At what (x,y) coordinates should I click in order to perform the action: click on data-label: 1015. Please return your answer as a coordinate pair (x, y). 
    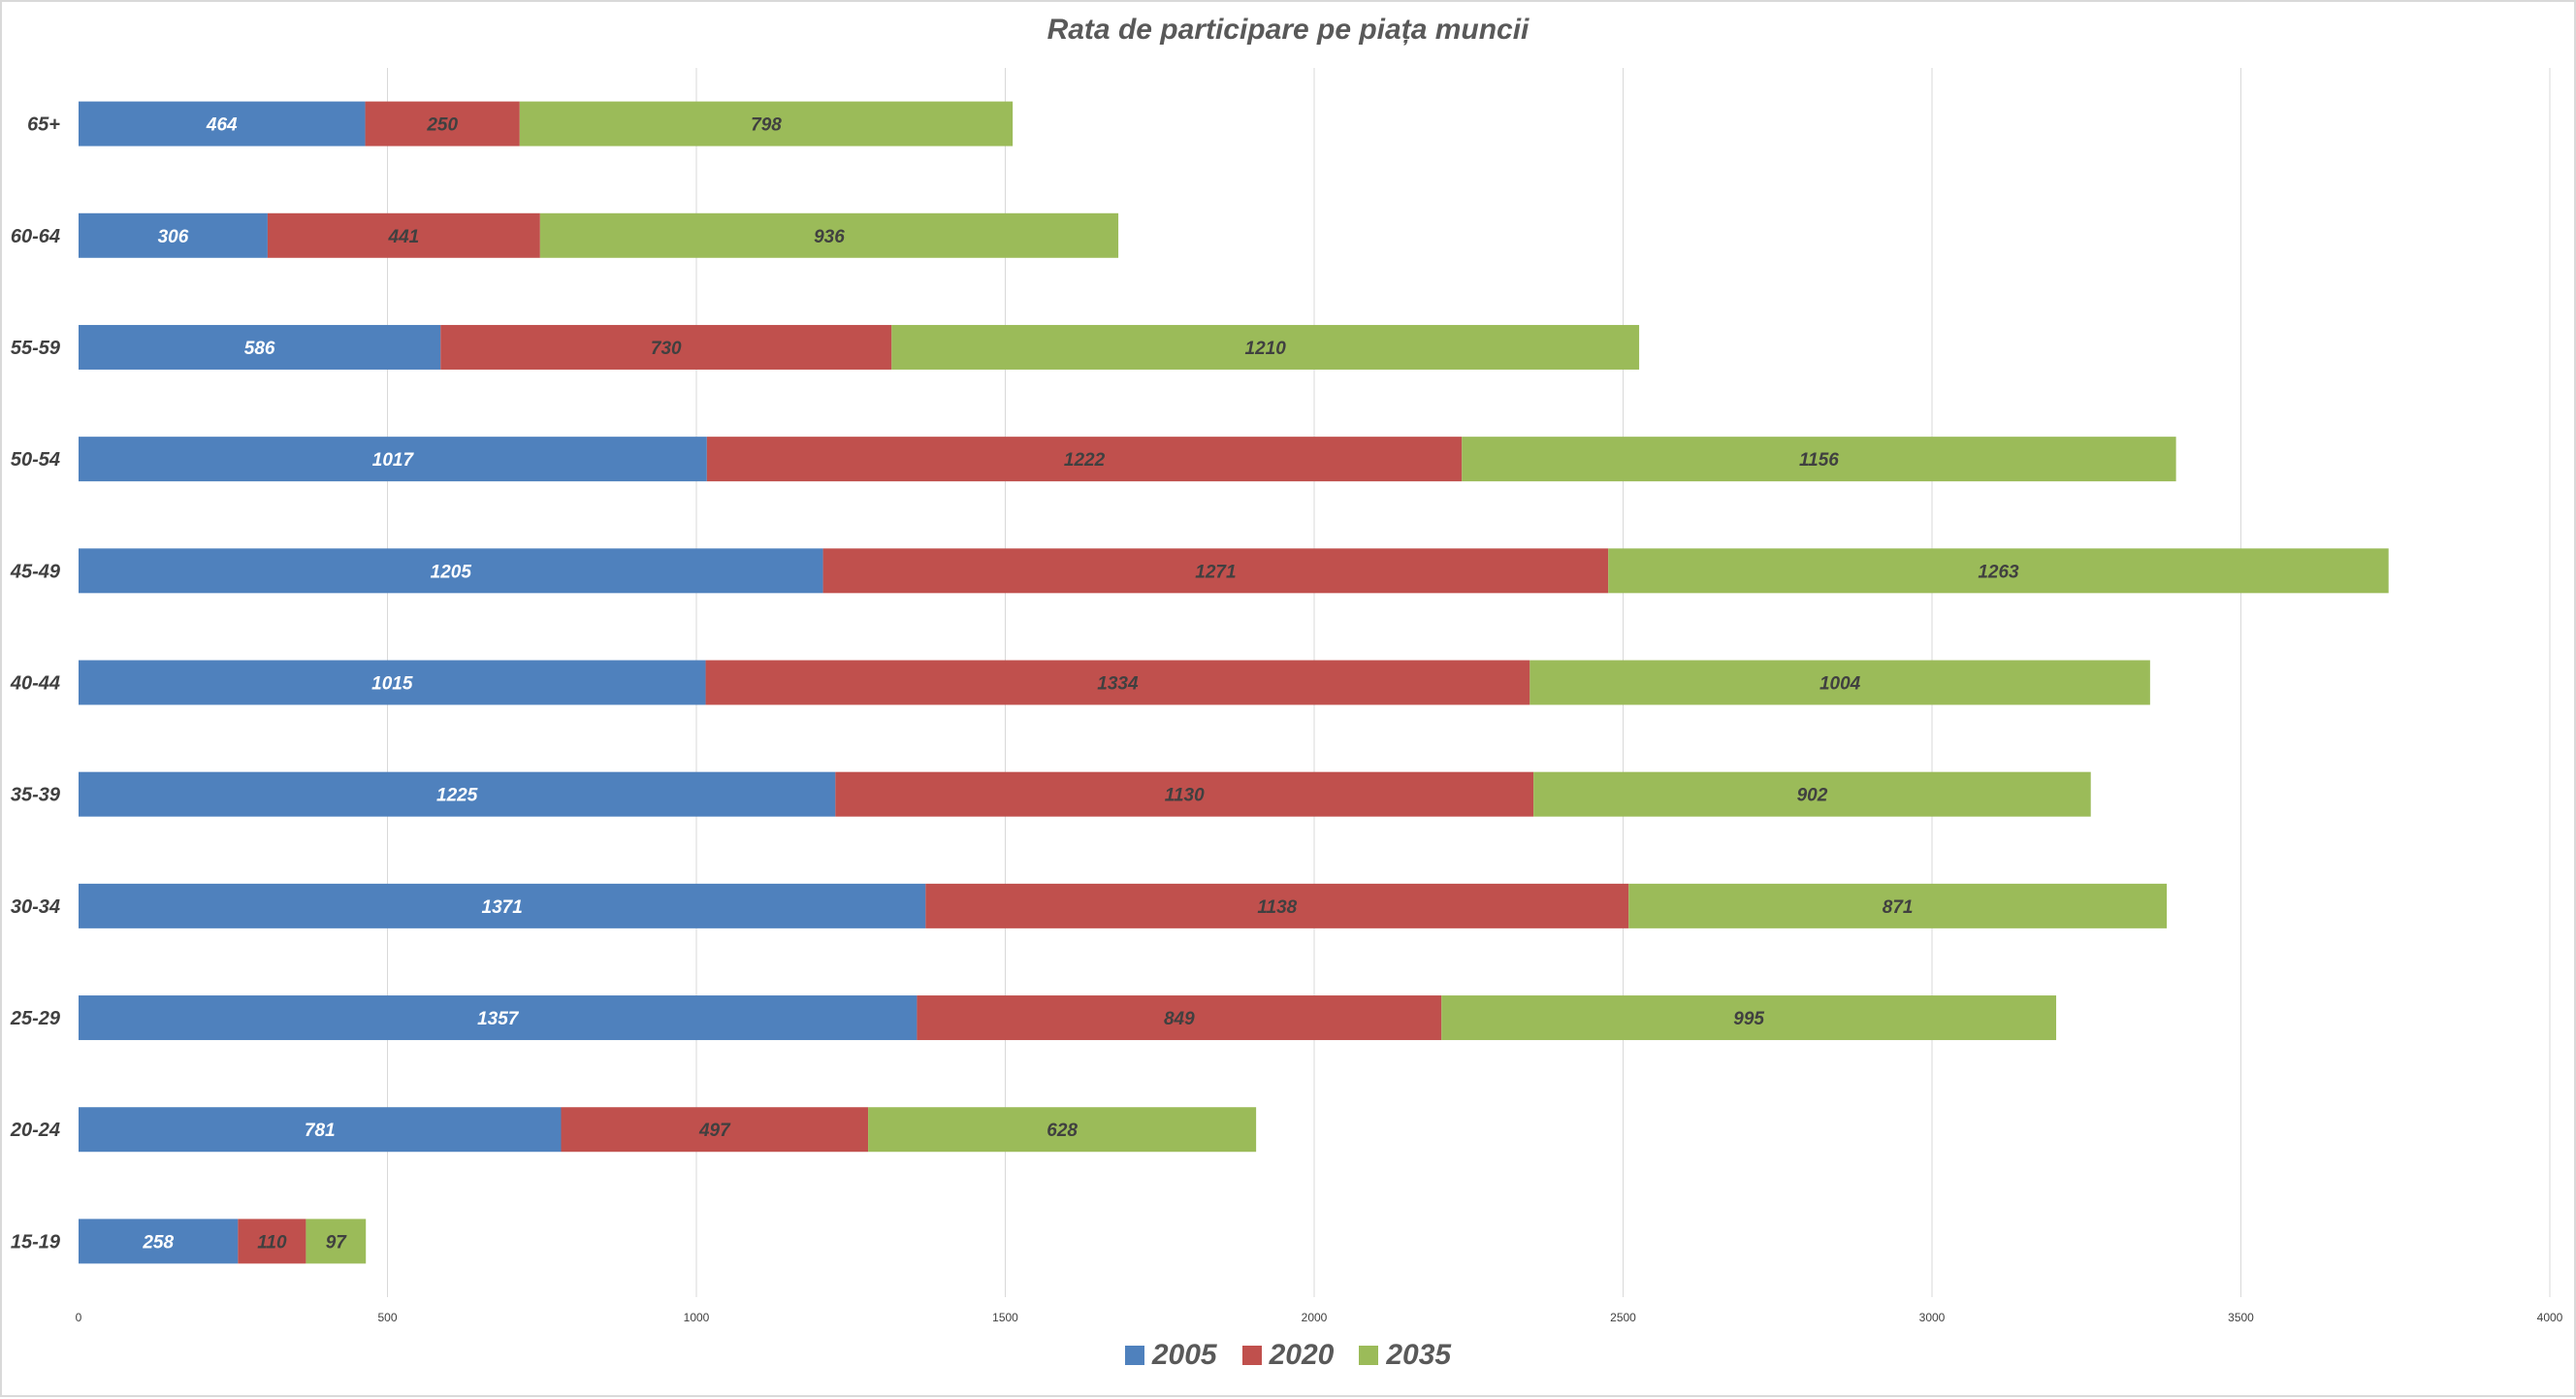
    Looking at the image, I should click on (392, 684).